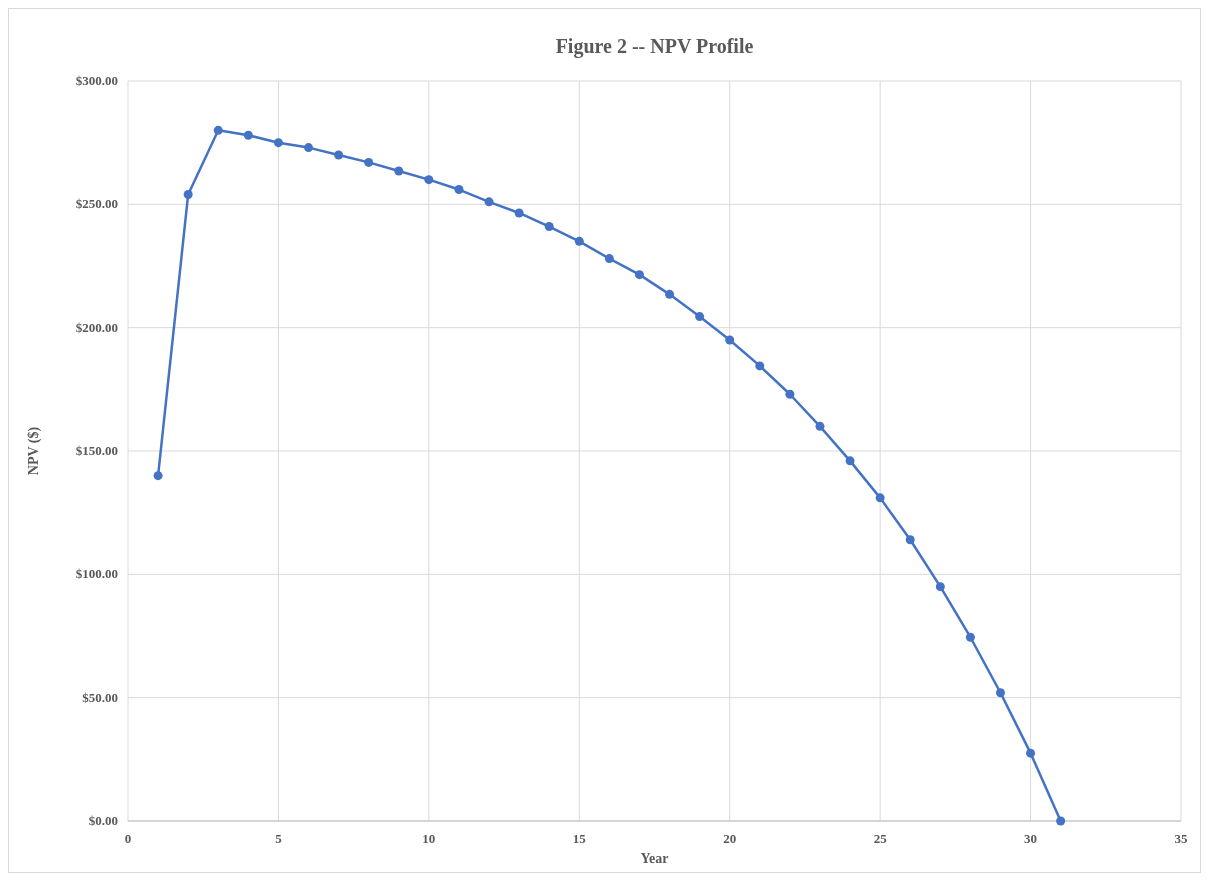  Describe the element at coordinates (100, 697) in the screenshot. I see `y-tick-label: $50.00` at that location.